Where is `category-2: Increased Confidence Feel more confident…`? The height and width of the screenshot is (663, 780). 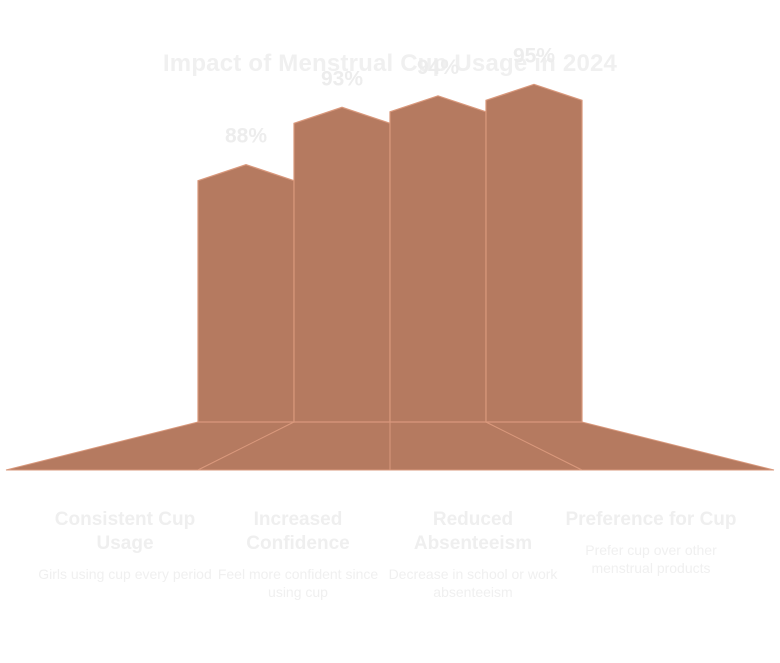 category-2: Increased Confidence Feel more confident… is located at coordinates (298, 554).